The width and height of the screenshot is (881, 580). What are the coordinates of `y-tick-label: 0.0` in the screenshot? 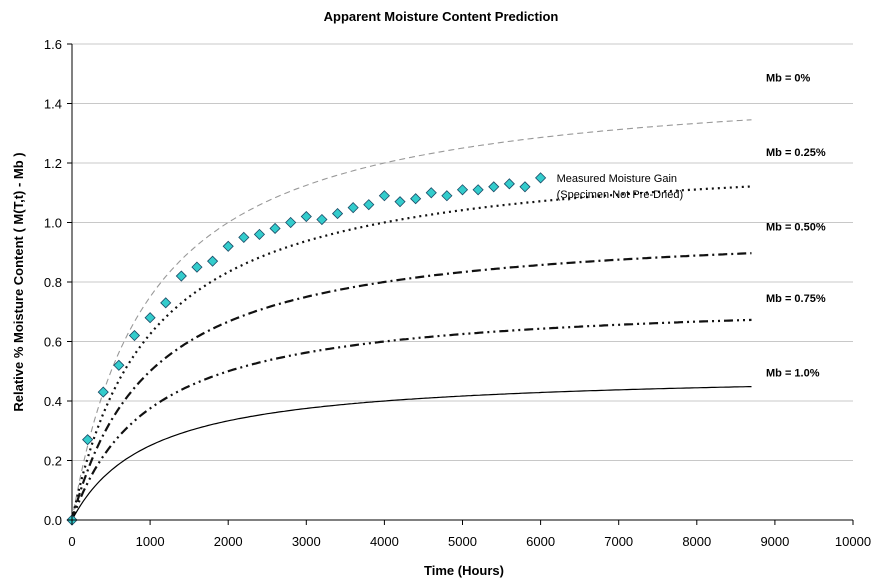 It's located at (53, 520).